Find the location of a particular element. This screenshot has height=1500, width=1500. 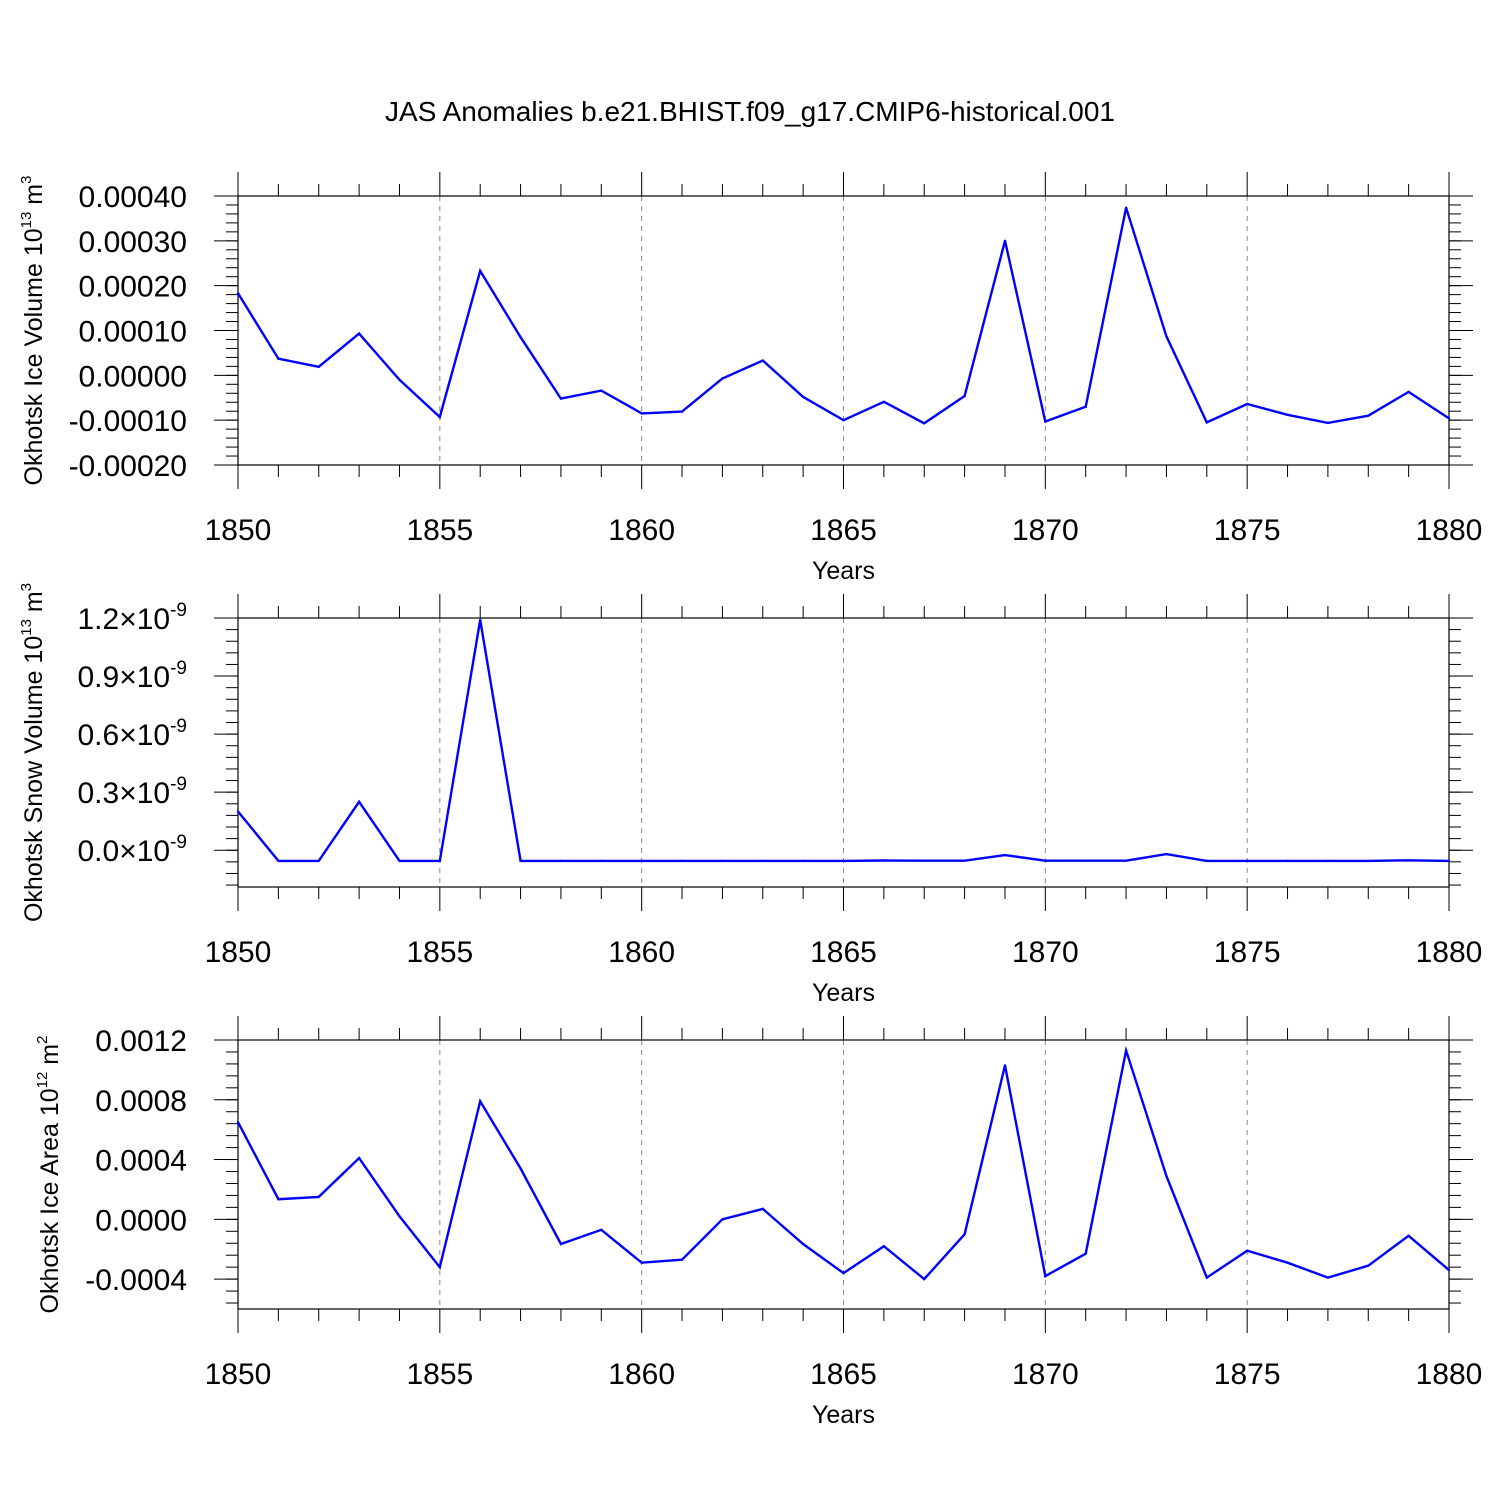

y-tick-label: 0.0012 is located at coordinates (141, 1041).